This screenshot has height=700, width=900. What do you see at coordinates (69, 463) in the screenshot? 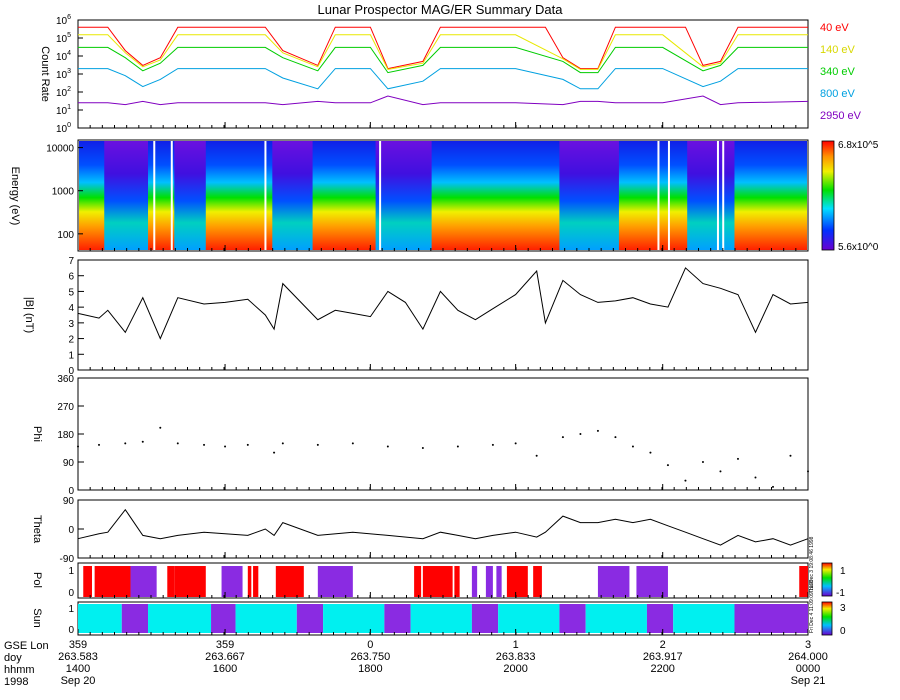
I see `phi-ytick-label: 90` at bounding box center [69, 463].